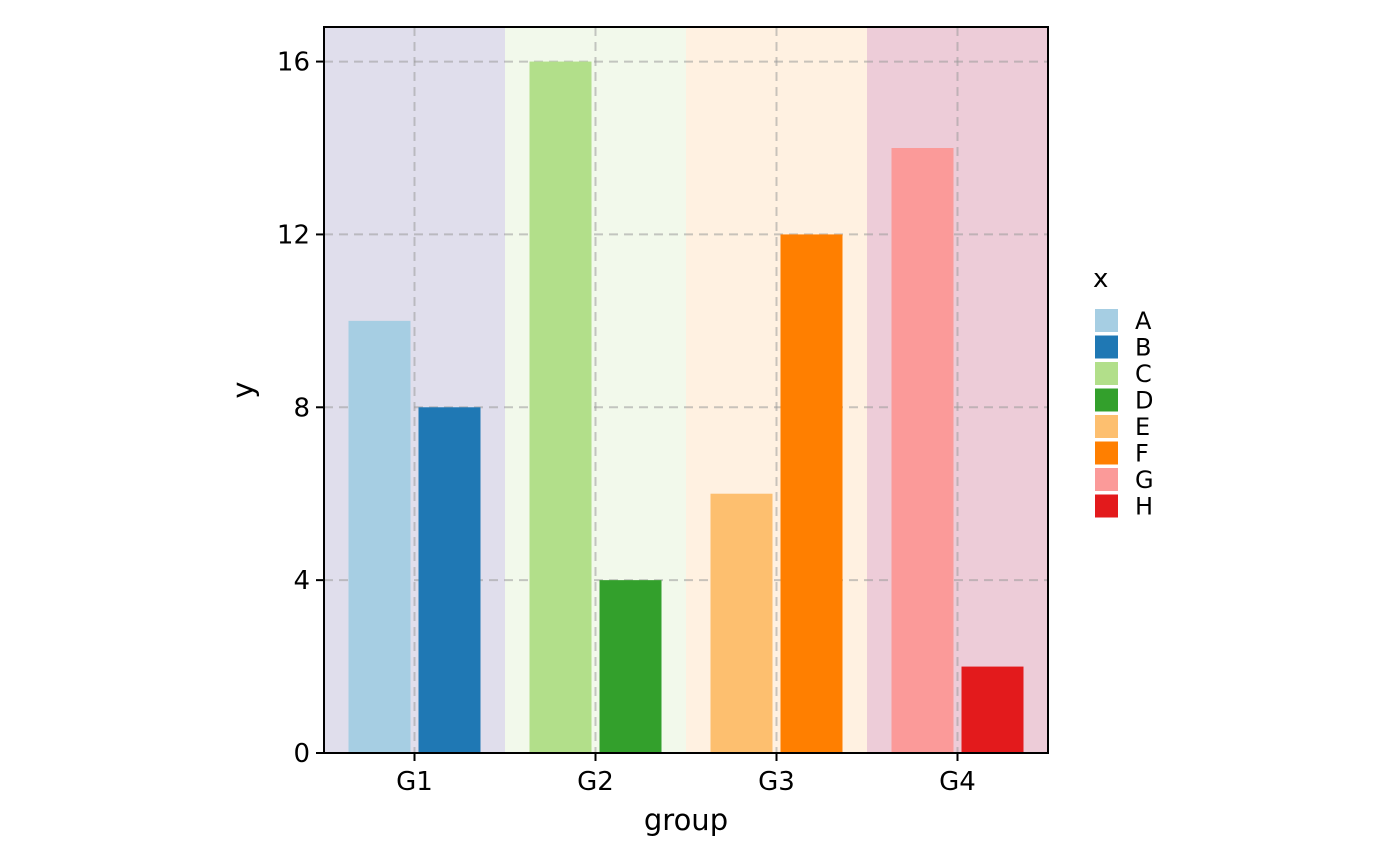 The image size is (1400, 866). What do you see at coordinates (1106, 426) in the screenshot?
I see `legend-key-e` at bounding box center [1106, 426].